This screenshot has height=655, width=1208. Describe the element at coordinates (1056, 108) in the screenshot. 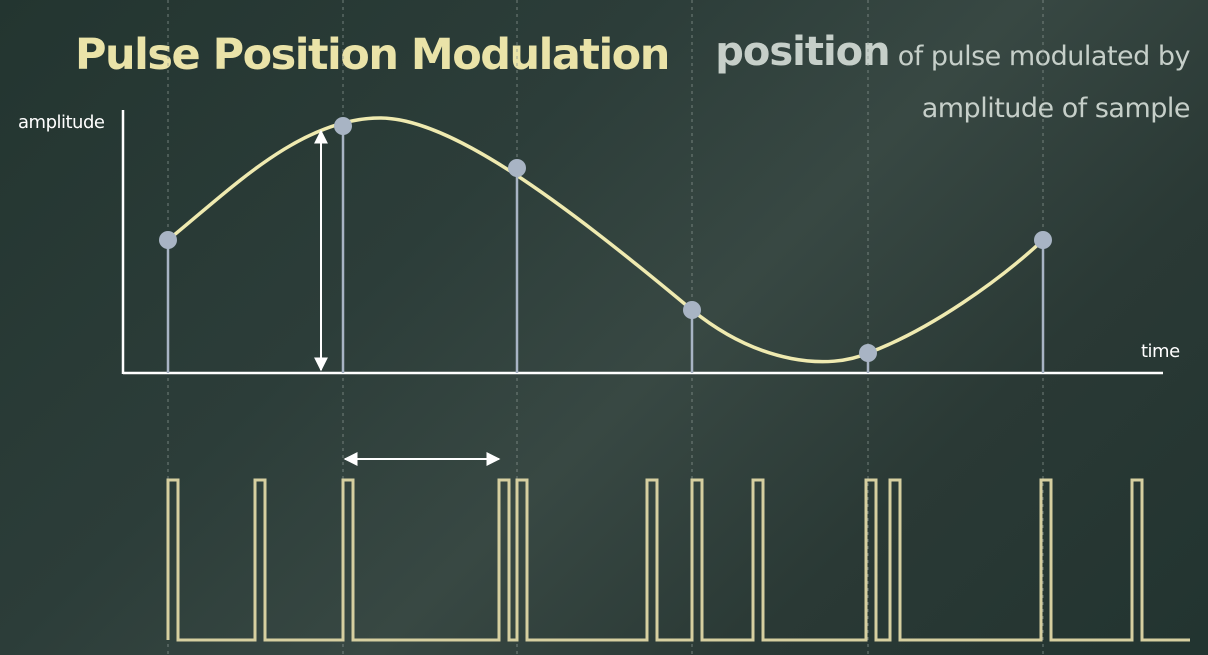

I see `subtitle-line-2: amplitude of sample` at that location.